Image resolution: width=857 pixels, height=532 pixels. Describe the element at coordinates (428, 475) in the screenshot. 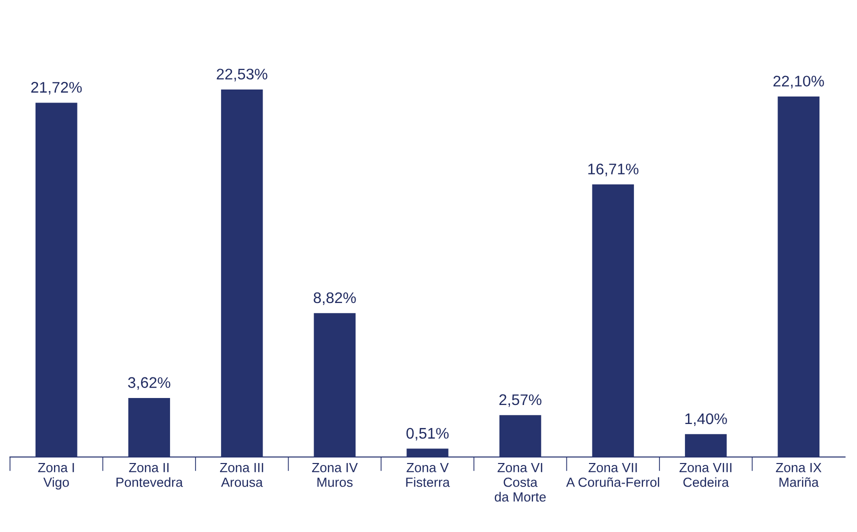

I see `x-tick-label: Zona V Fisterra` at that location.